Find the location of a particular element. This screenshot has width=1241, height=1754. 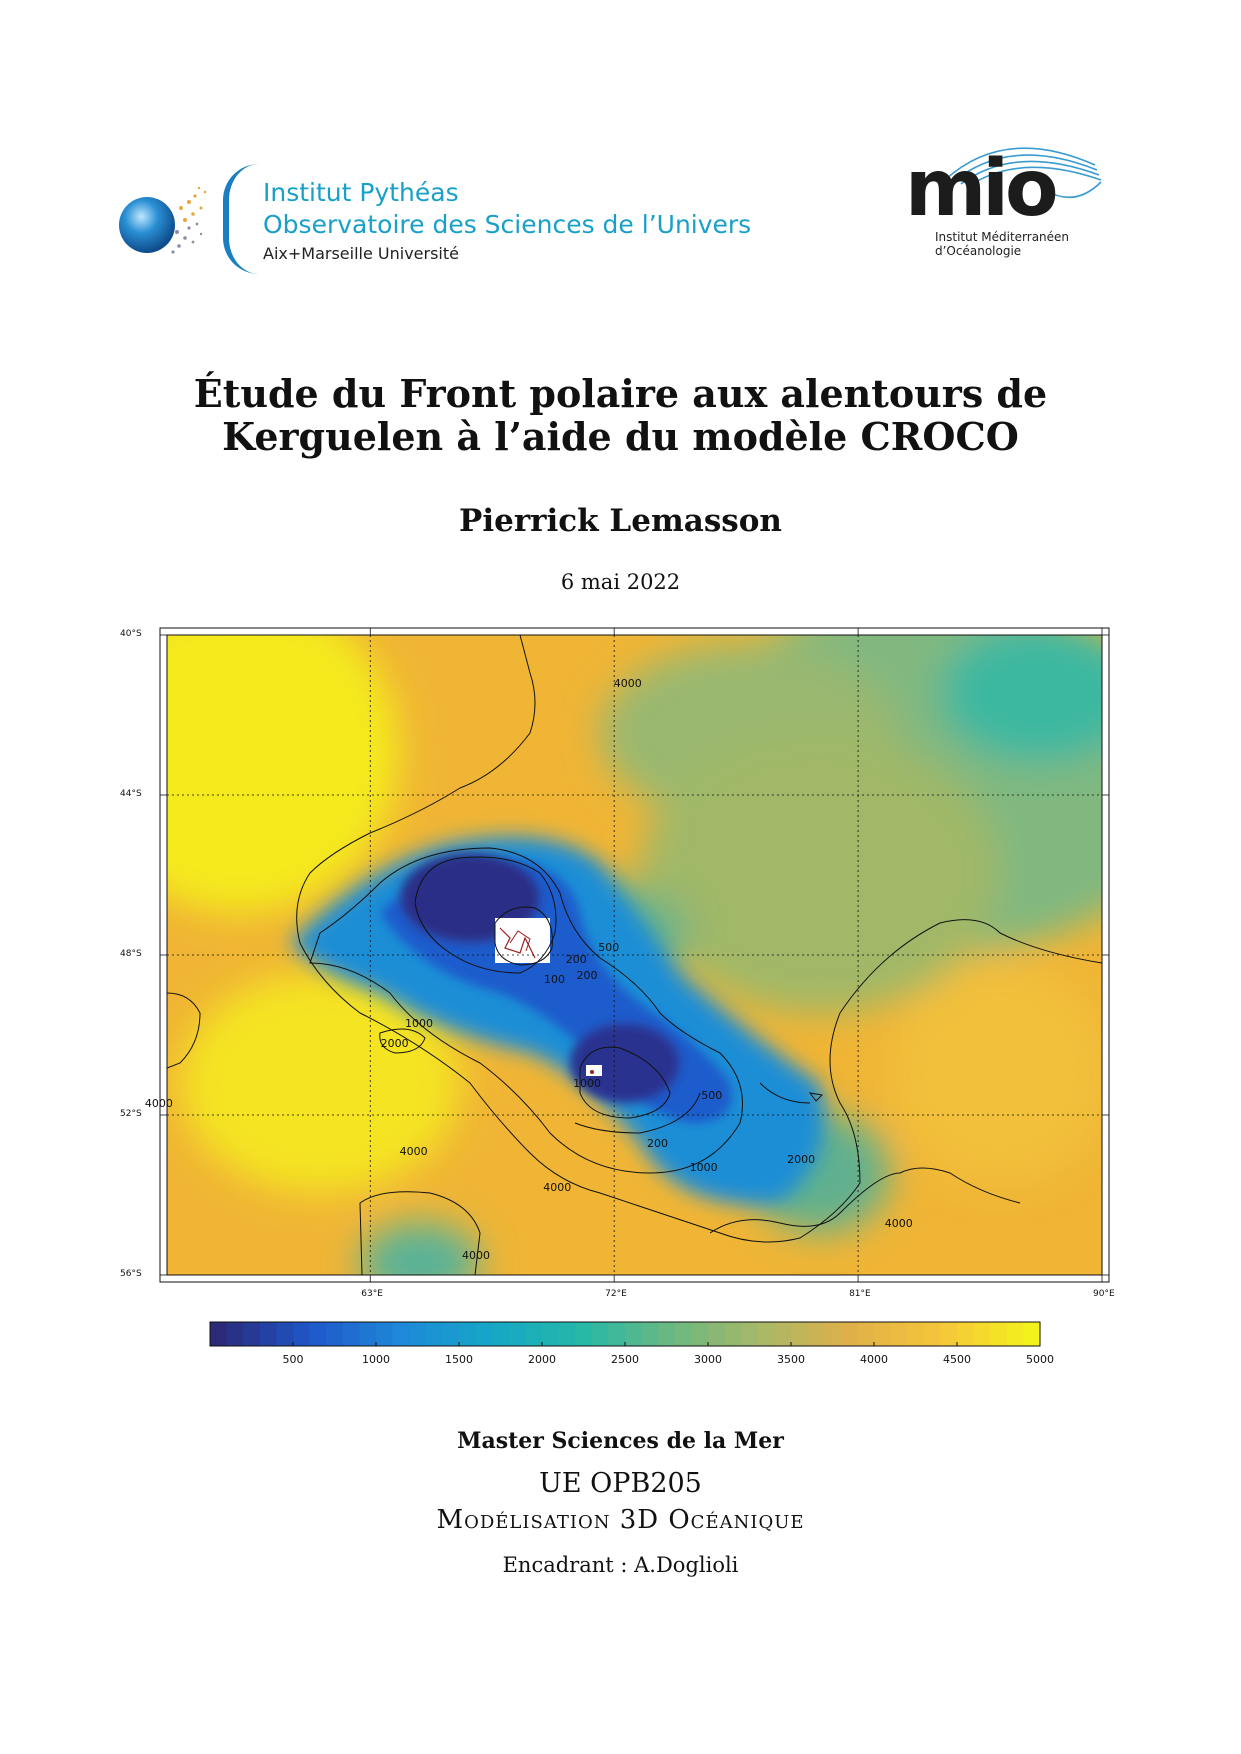

kerguelen-island is located at coordinates (522, 940).